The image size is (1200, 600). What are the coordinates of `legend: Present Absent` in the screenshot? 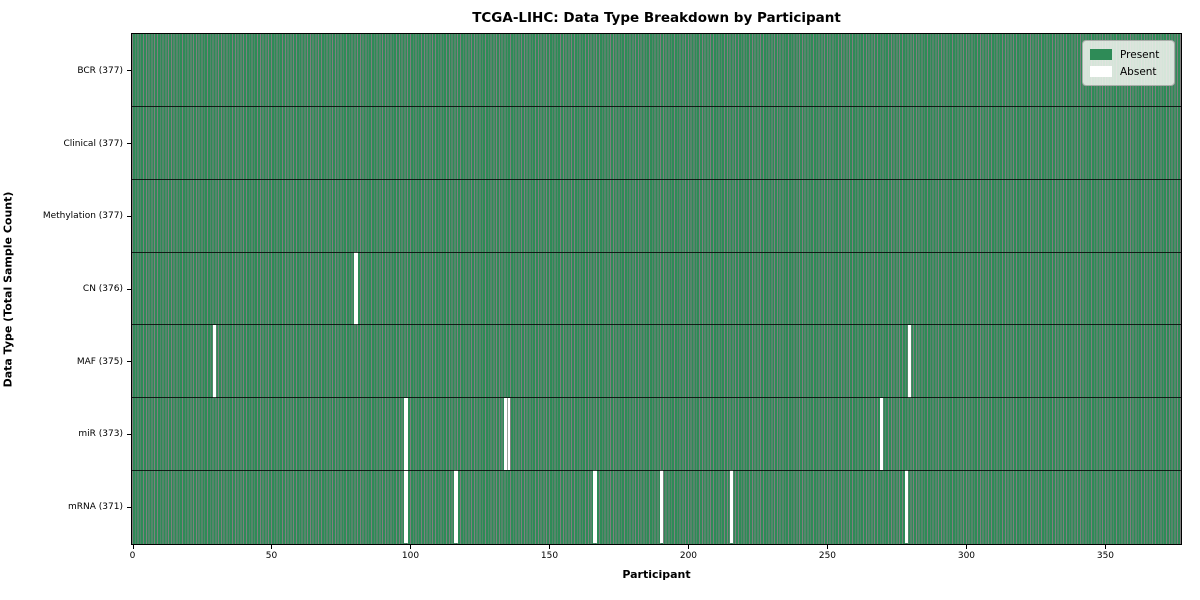 It's located at (1128, 63).